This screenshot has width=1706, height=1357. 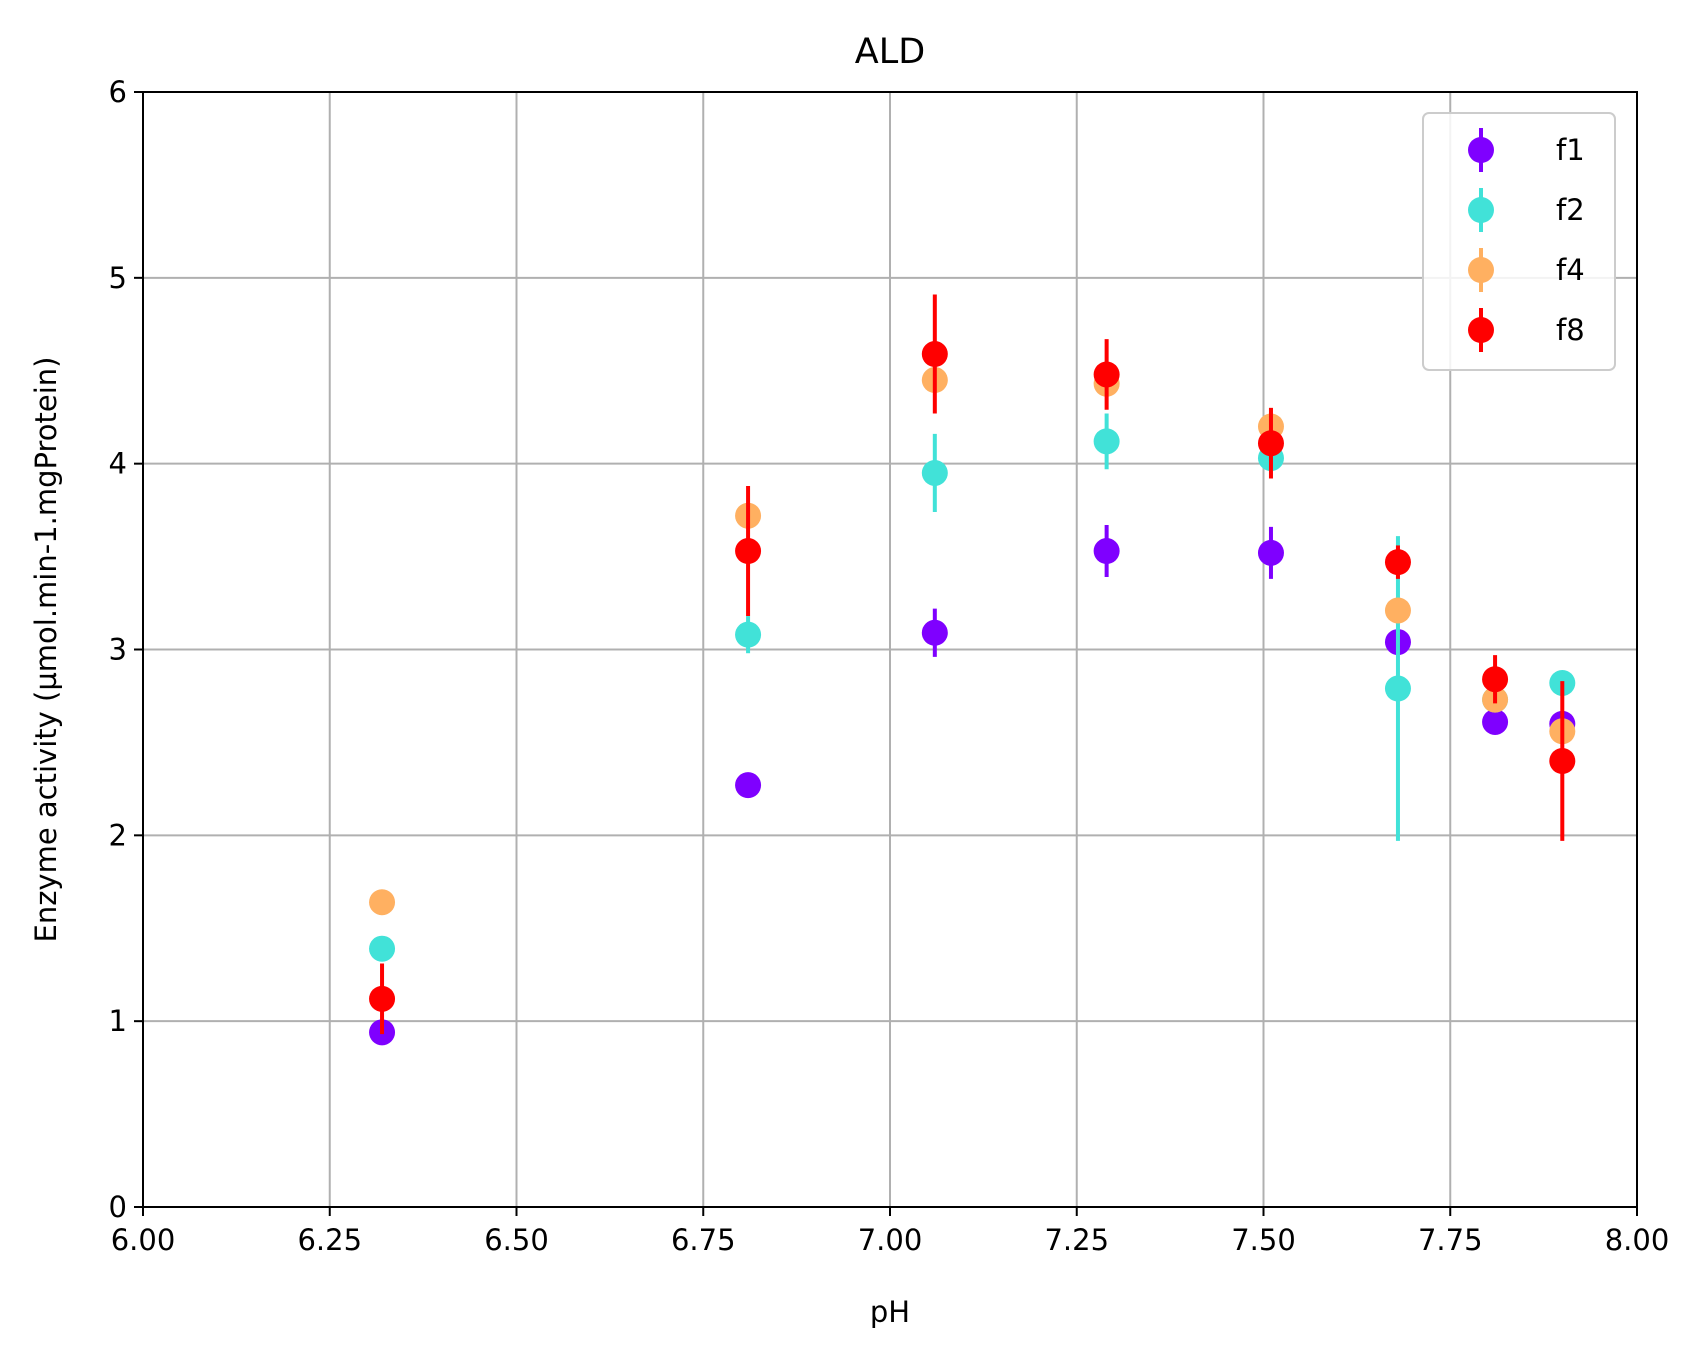 I want to click on x-tick-label: 7.00, so click(x=890, y=1240).